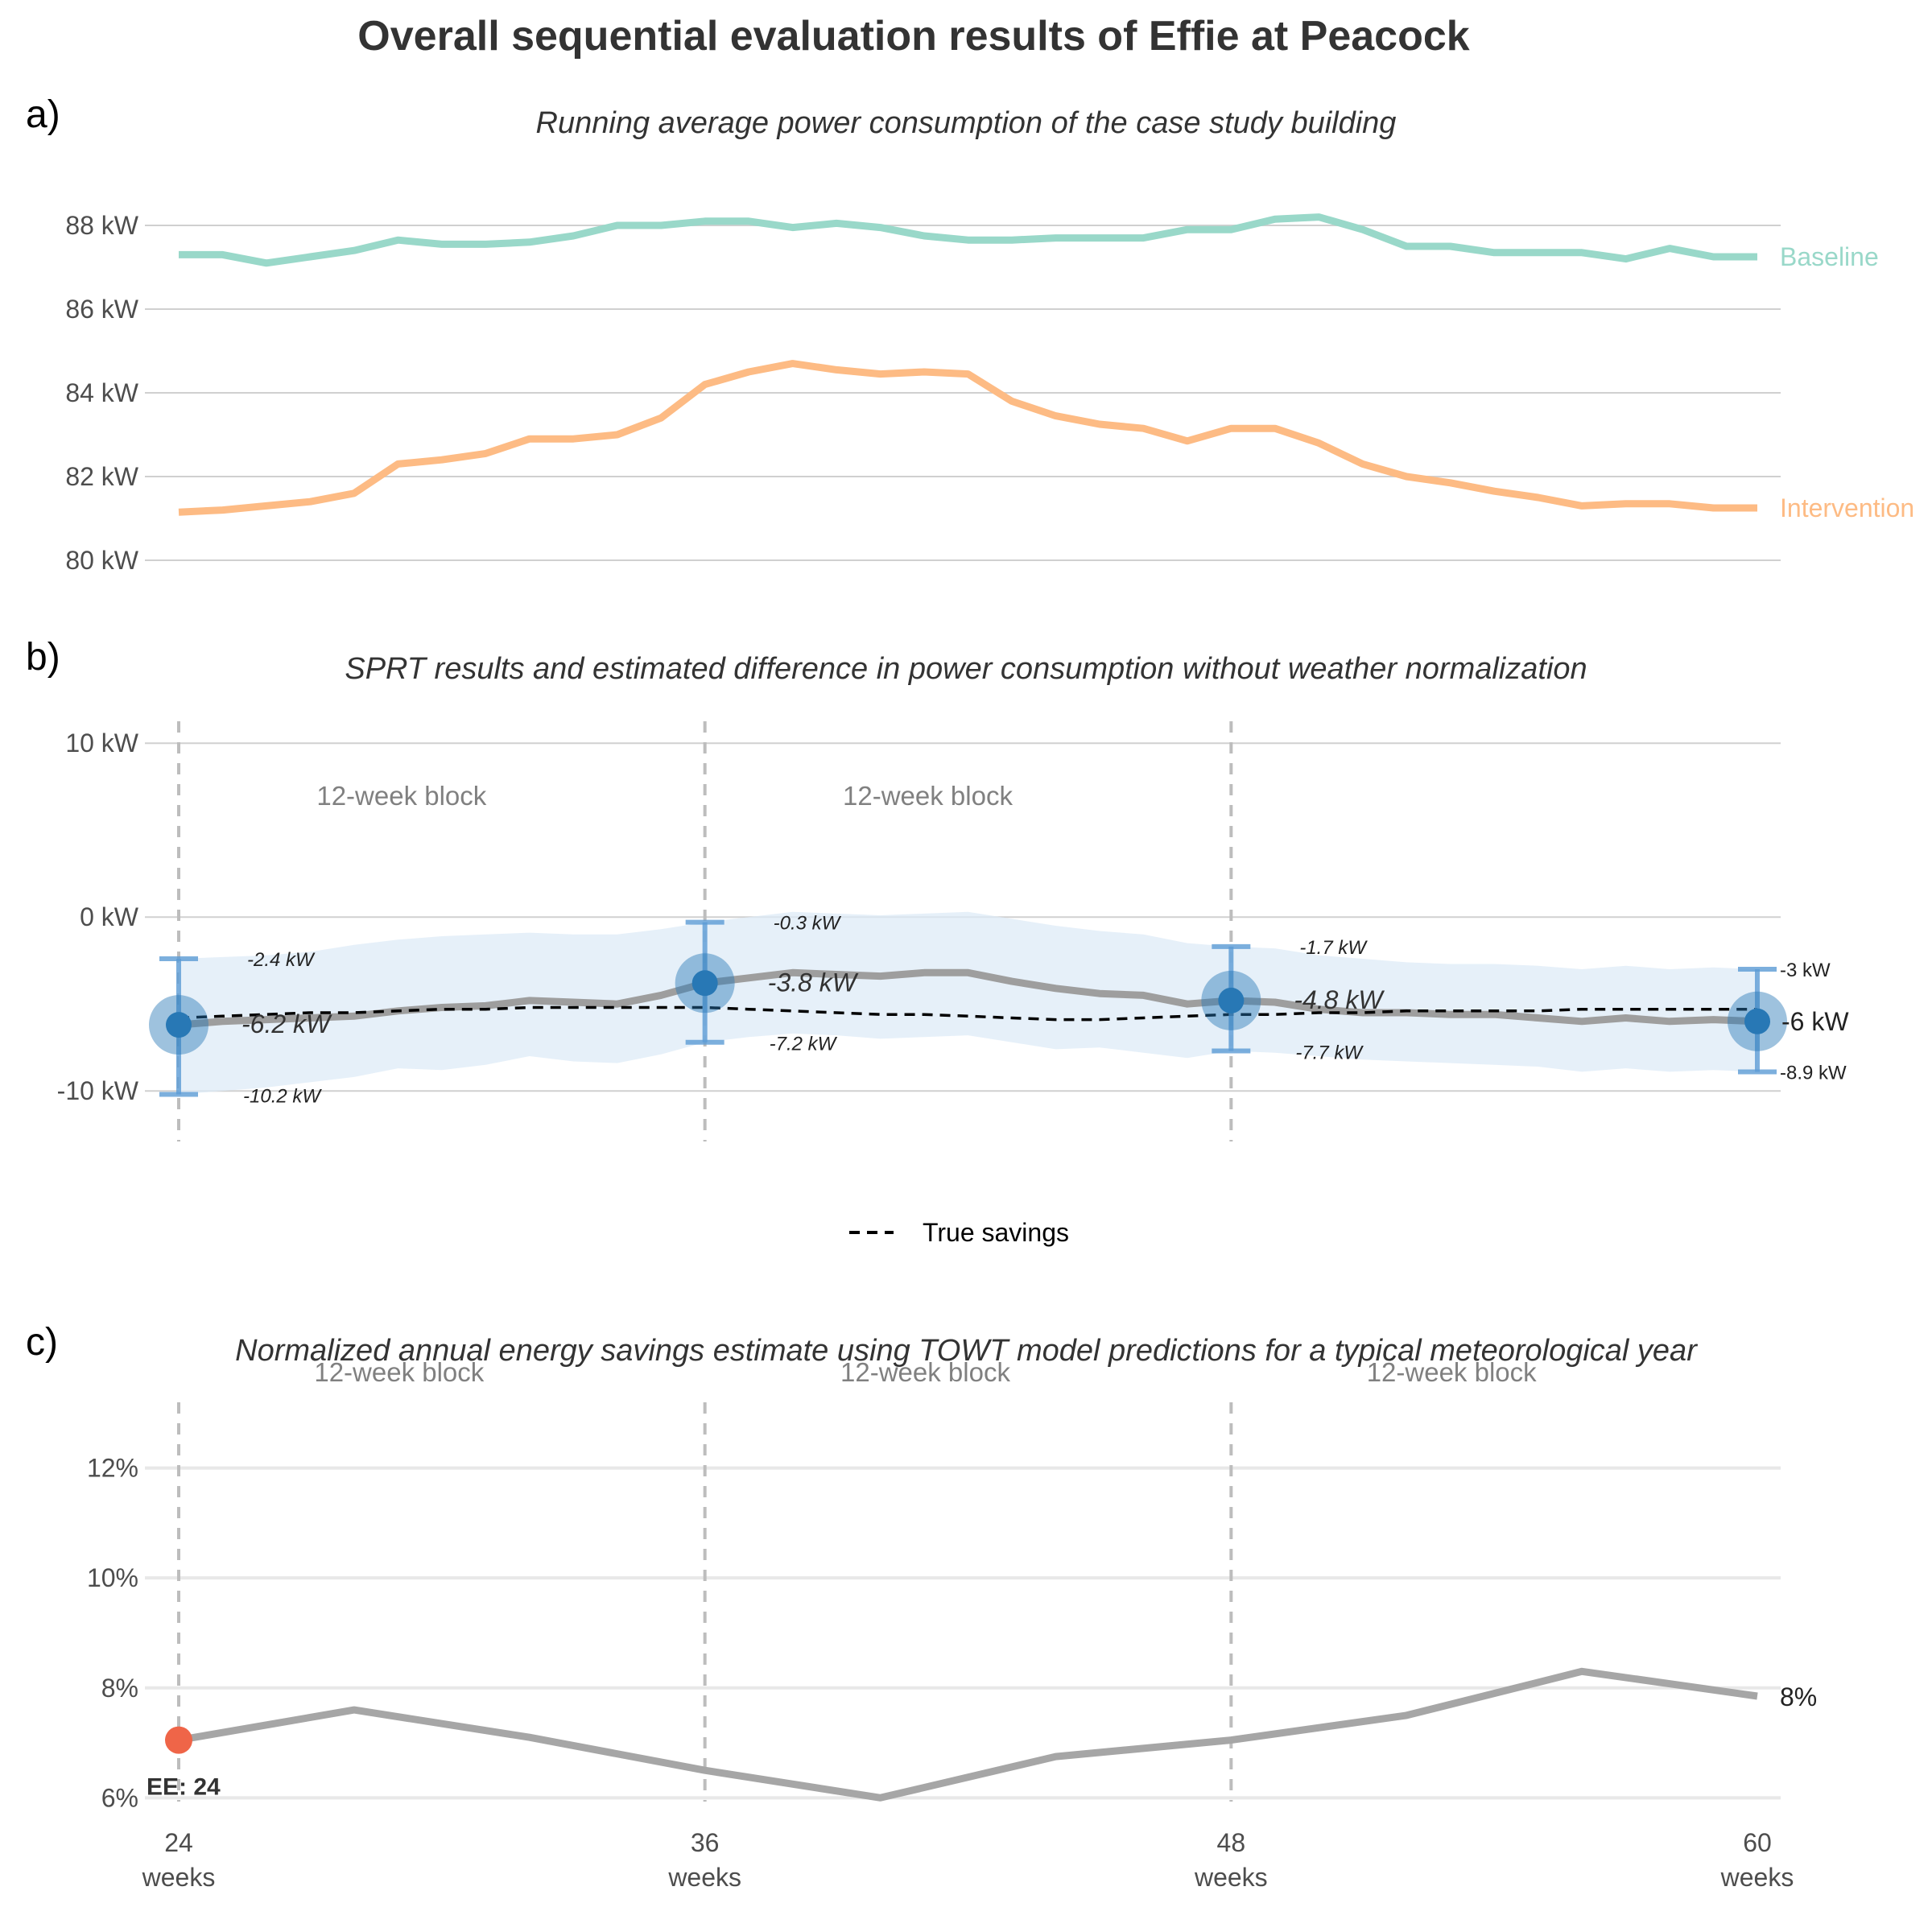  I want to click on panel-c-y-ticks: 6% 8% 10% 12%, so click(112, 1633).